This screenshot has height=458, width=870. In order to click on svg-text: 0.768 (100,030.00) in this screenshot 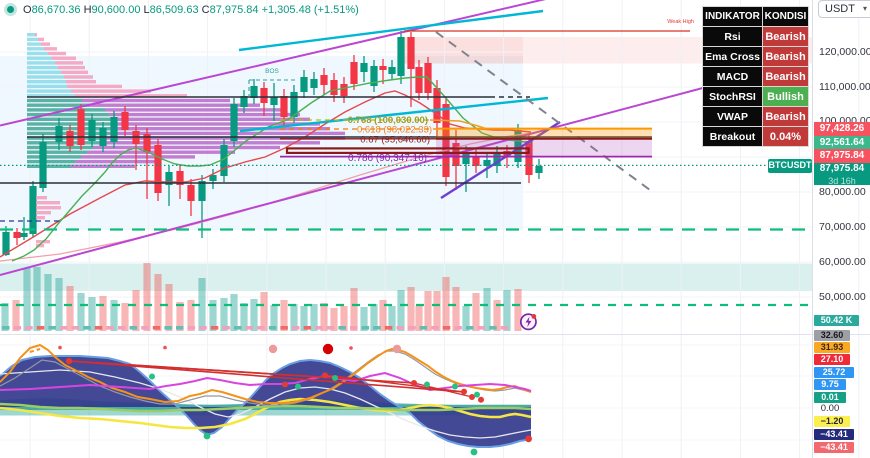, I will do `click(388, 120)`.